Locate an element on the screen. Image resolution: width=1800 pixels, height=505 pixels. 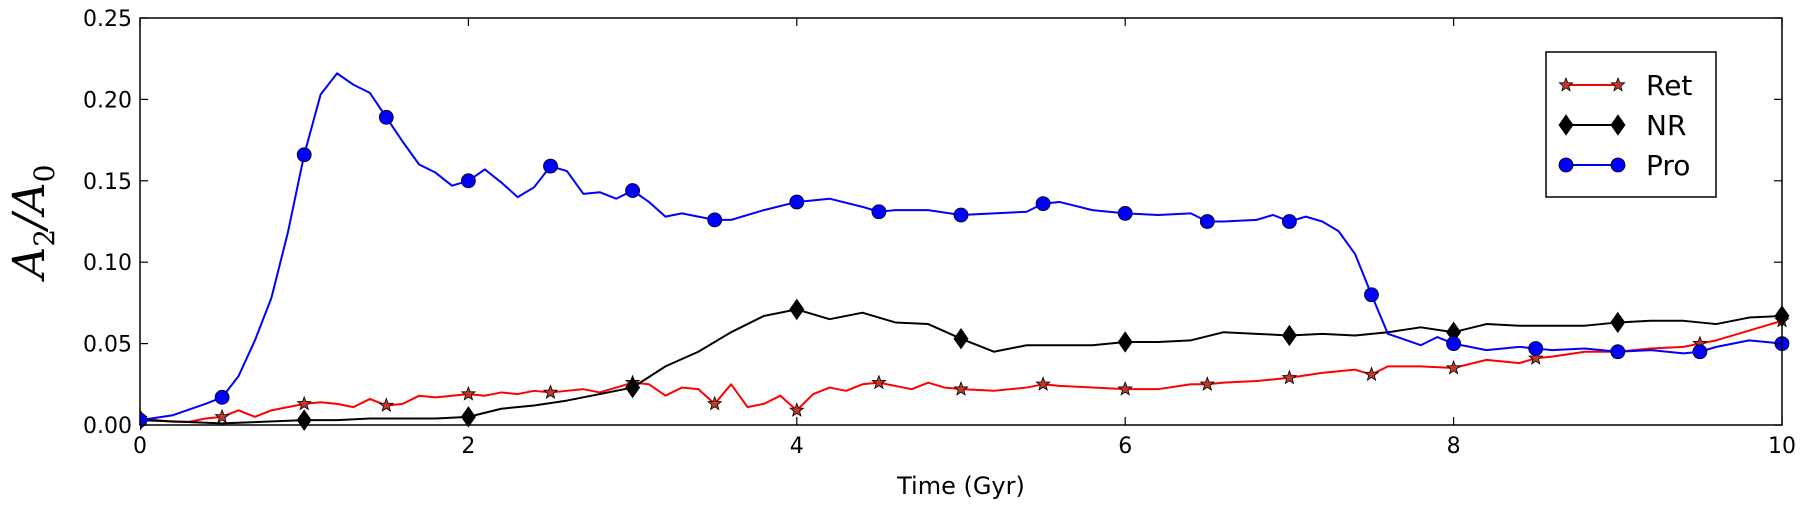
legend-label: Ret is located at coordinates (1669, 85).